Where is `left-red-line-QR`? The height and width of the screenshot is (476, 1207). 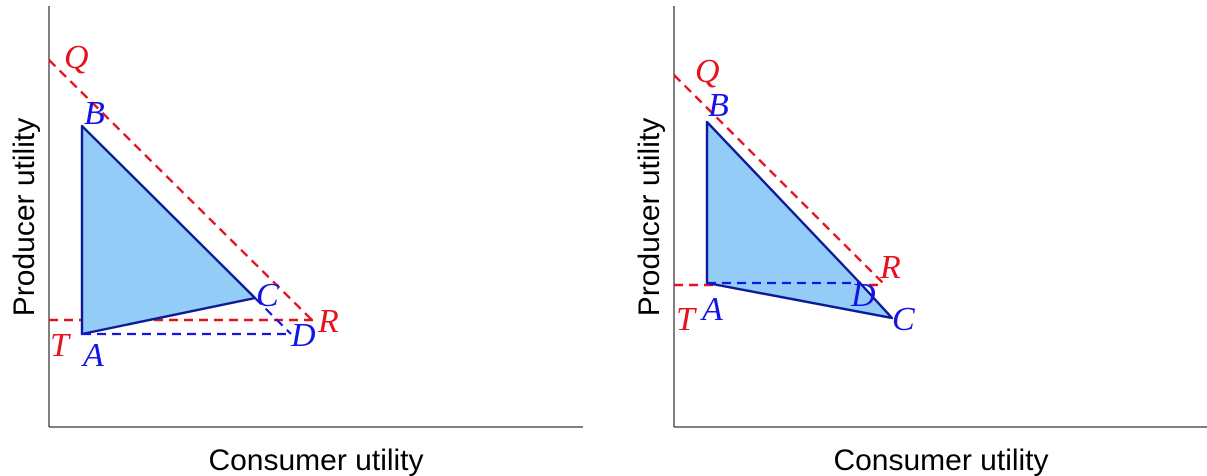
left-red-line-QR is located at coordinates (180, 190).